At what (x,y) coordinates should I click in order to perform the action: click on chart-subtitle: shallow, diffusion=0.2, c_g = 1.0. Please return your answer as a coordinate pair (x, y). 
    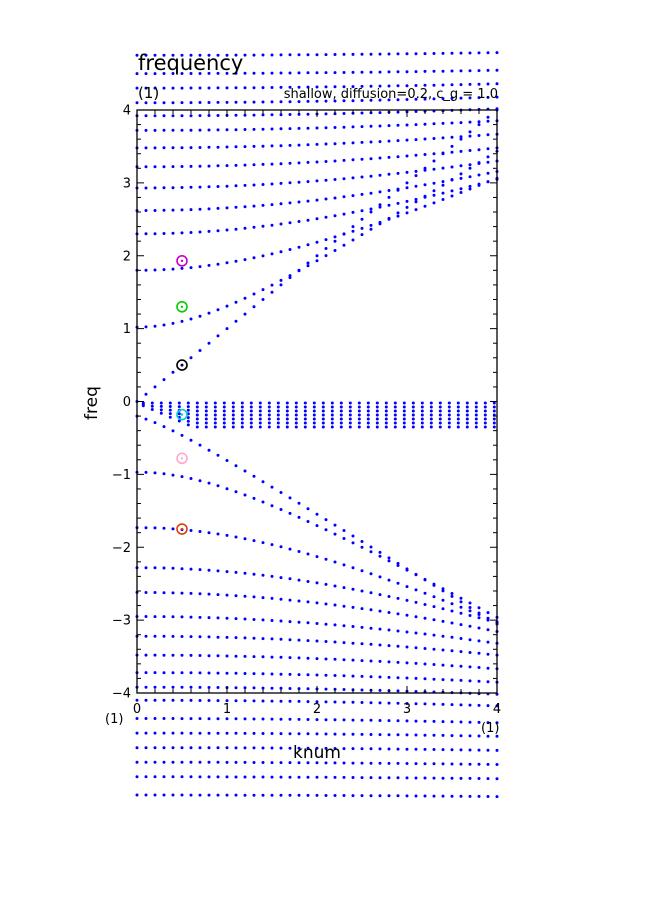
    Looking at the image, I should click on (391, 94).